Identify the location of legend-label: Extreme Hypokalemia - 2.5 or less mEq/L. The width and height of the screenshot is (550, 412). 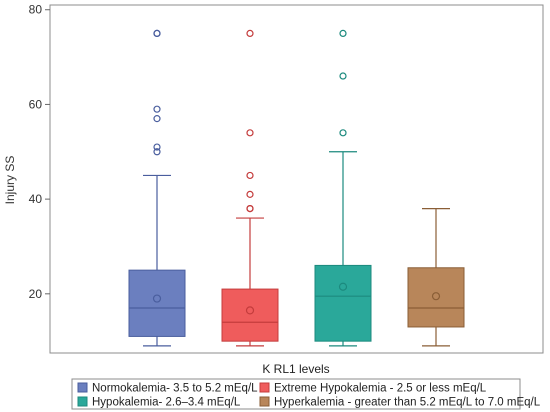
(380, 389).